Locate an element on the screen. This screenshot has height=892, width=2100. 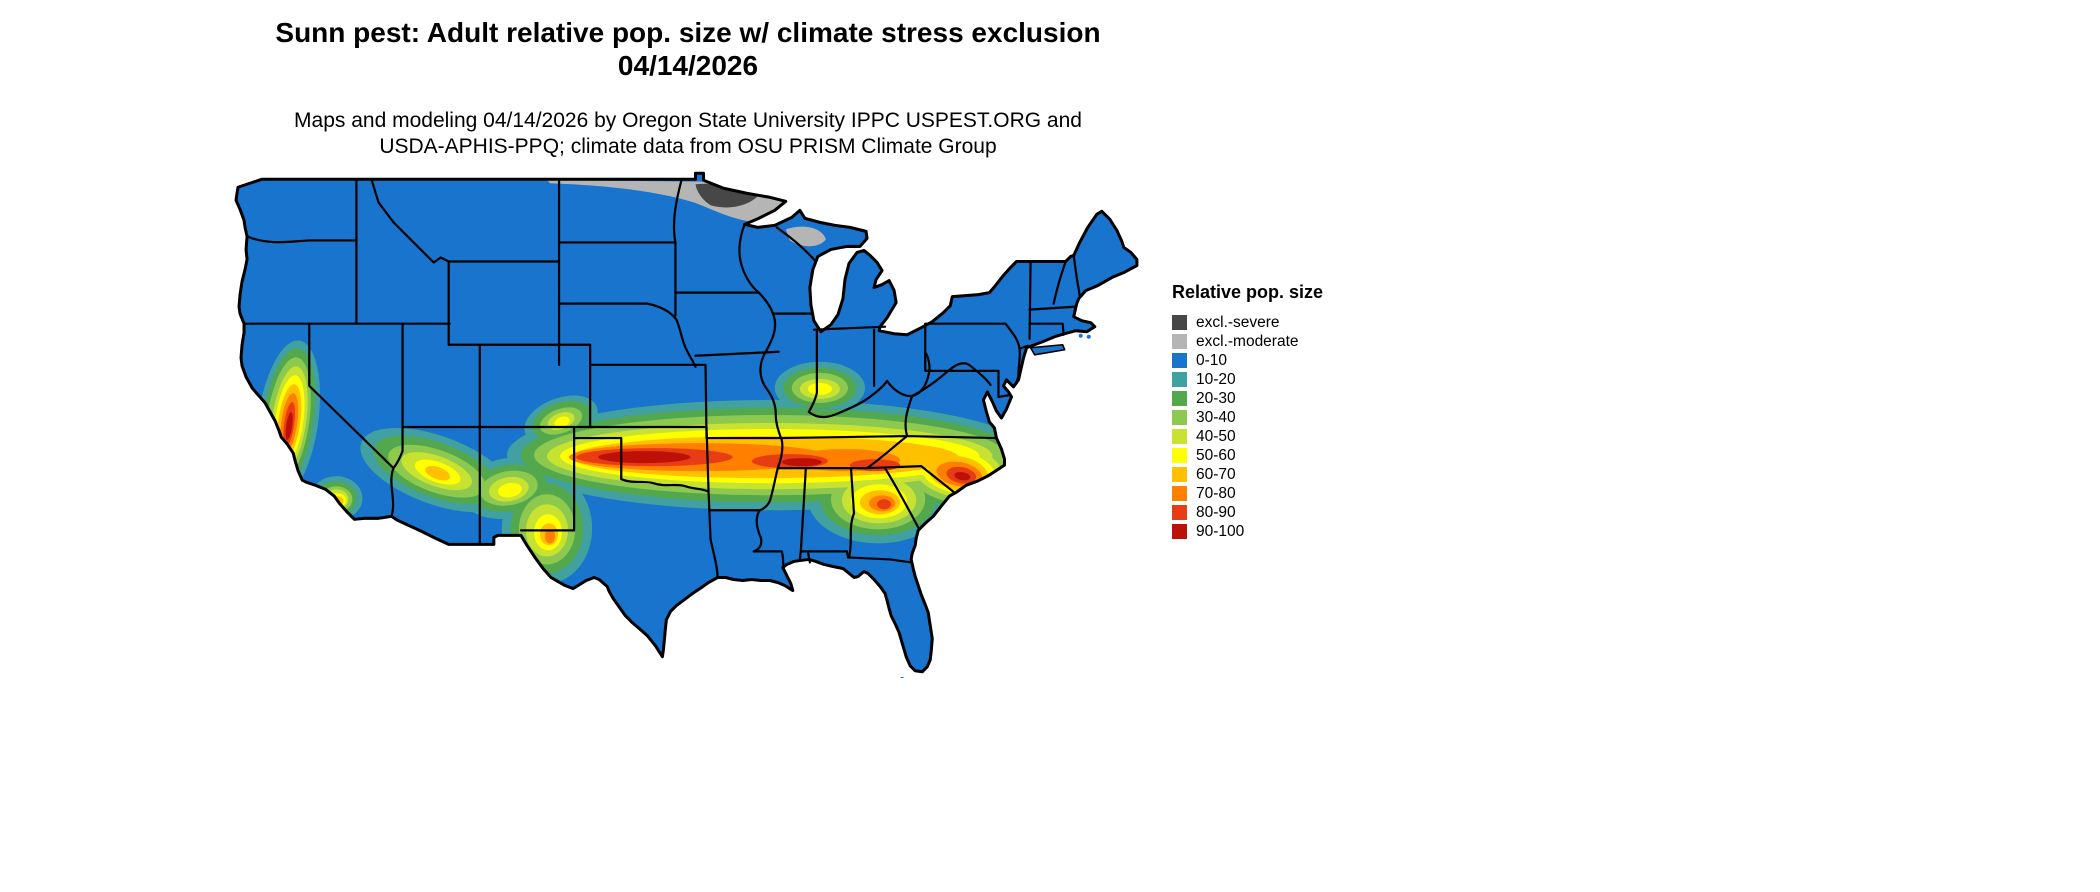
legend-label-70-80: 70-80 is located at coordinates (1216, 493).